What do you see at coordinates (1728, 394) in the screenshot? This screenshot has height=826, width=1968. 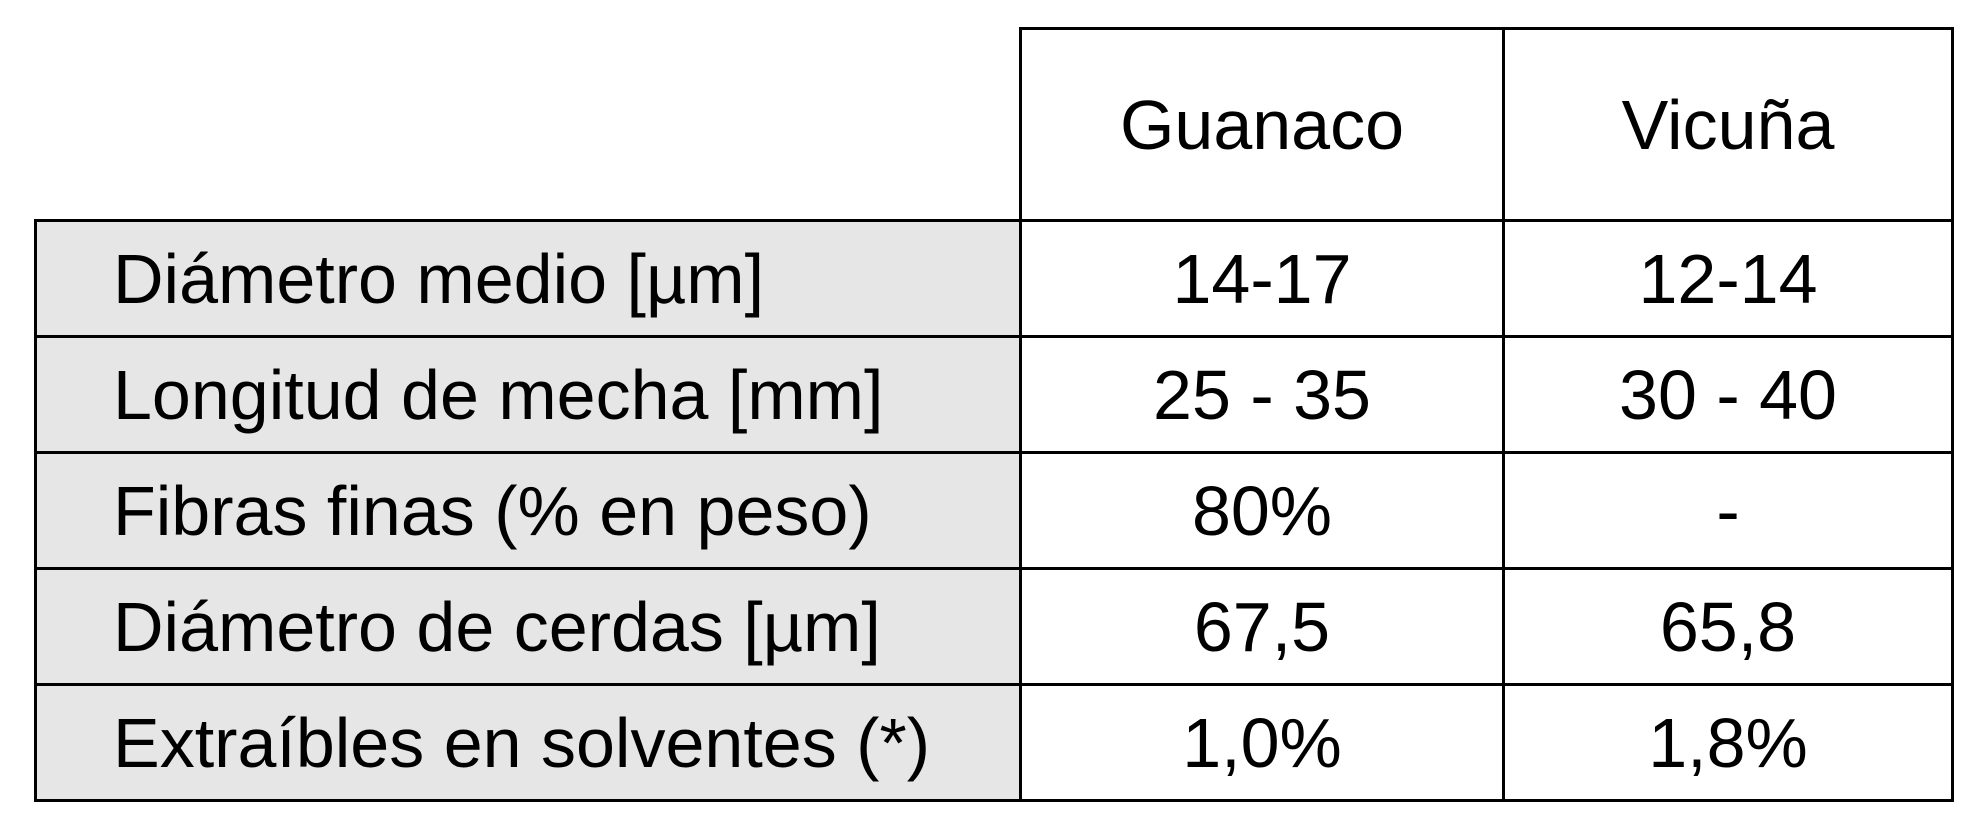 I see `cell-longitud-de-mecha-vicuna: 30 - 40` at bounding box center [1728, 394].